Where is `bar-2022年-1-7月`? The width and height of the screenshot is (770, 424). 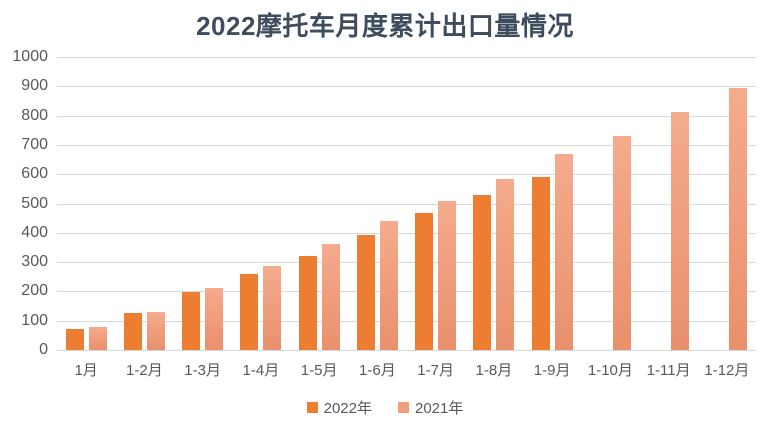
bar-2022年-1-7月 is located at coordinates (424, 281).